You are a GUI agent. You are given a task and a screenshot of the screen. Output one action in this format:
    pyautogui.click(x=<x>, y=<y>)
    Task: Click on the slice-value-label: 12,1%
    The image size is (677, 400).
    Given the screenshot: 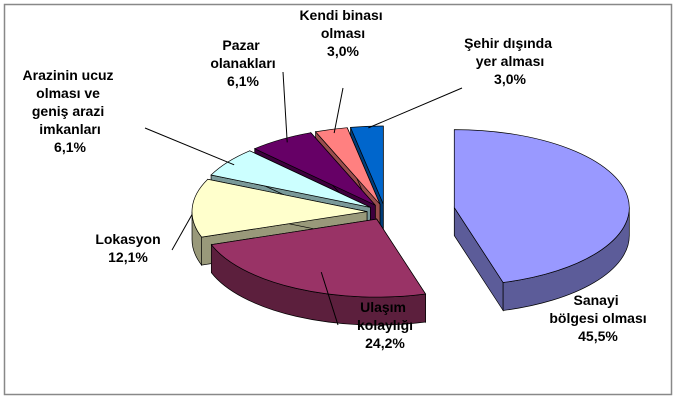 What is the action you would take?
    pyautogui.click(x=128, y=257)
    